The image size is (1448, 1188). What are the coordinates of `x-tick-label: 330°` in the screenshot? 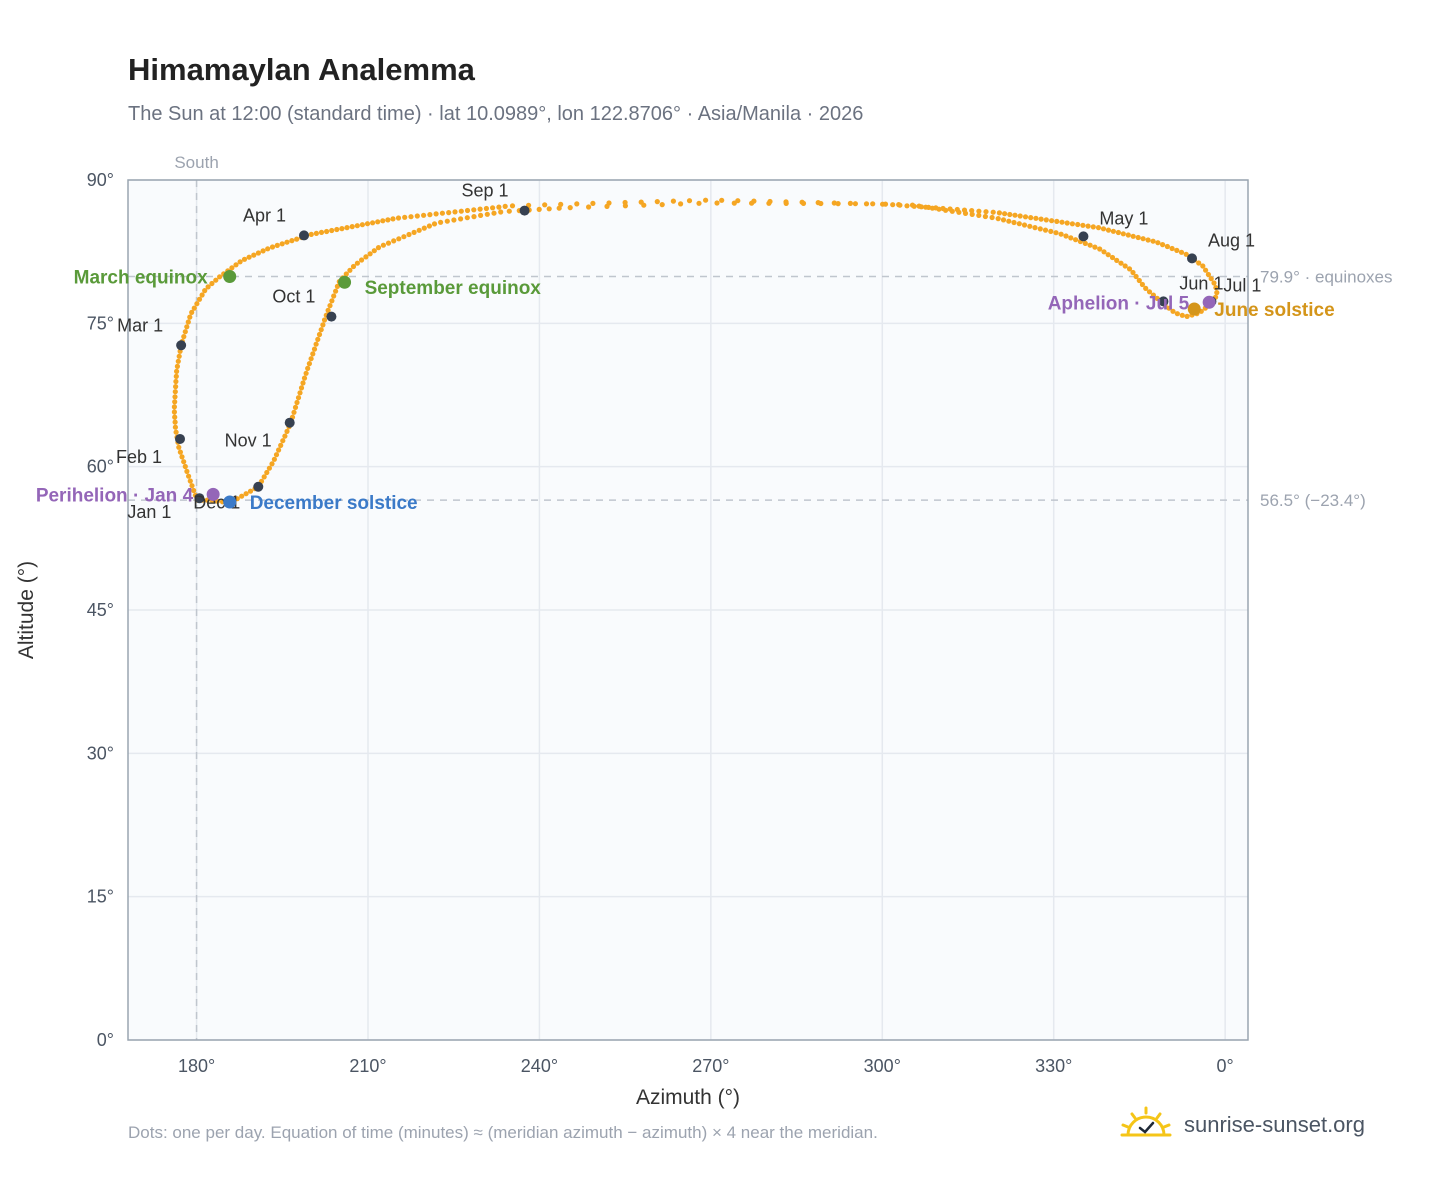 It's located at (1053, 1066).